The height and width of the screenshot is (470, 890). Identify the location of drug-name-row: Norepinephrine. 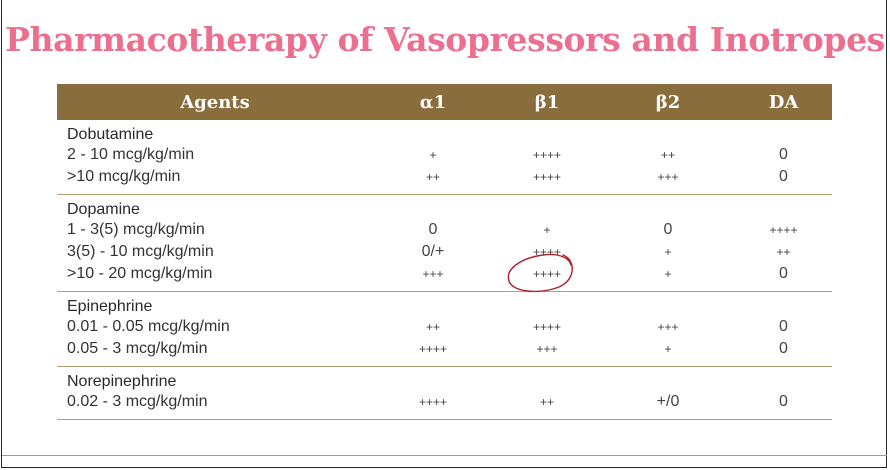
(444, 379).